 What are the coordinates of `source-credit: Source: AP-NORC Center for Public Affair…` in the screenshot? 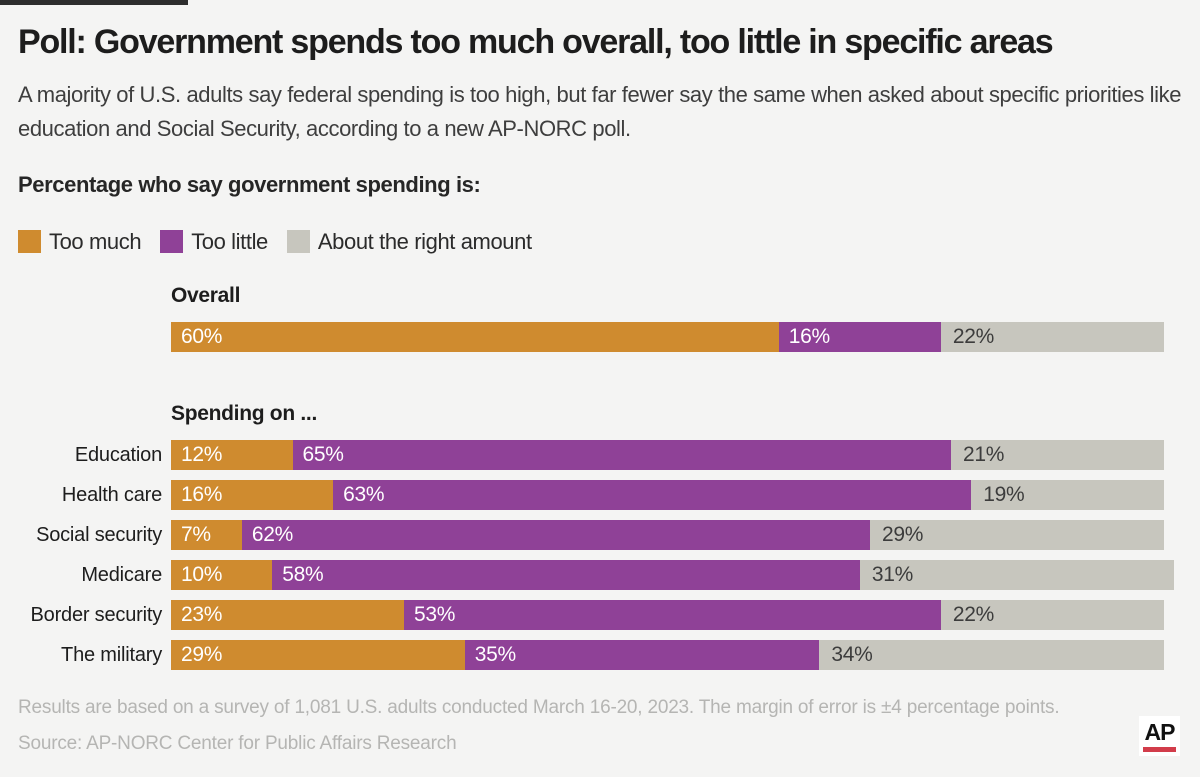 It's located at (237, 743).